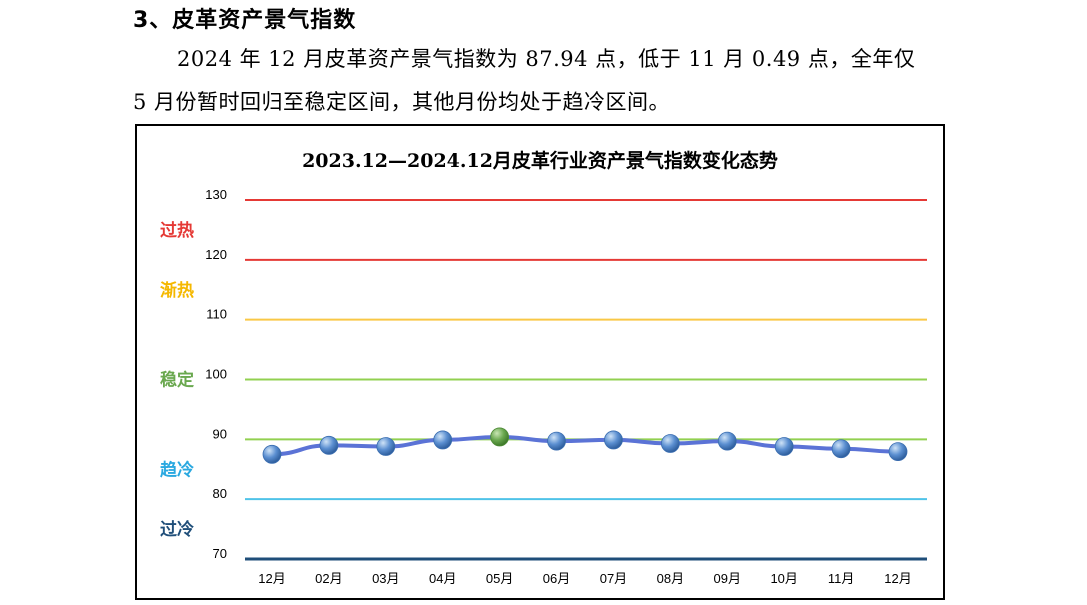 This screenshot has height=605, width=1087. Describe the element at coordinates (442, 578) in the screenshot. I see `x-tick-label: 04月` at that location.